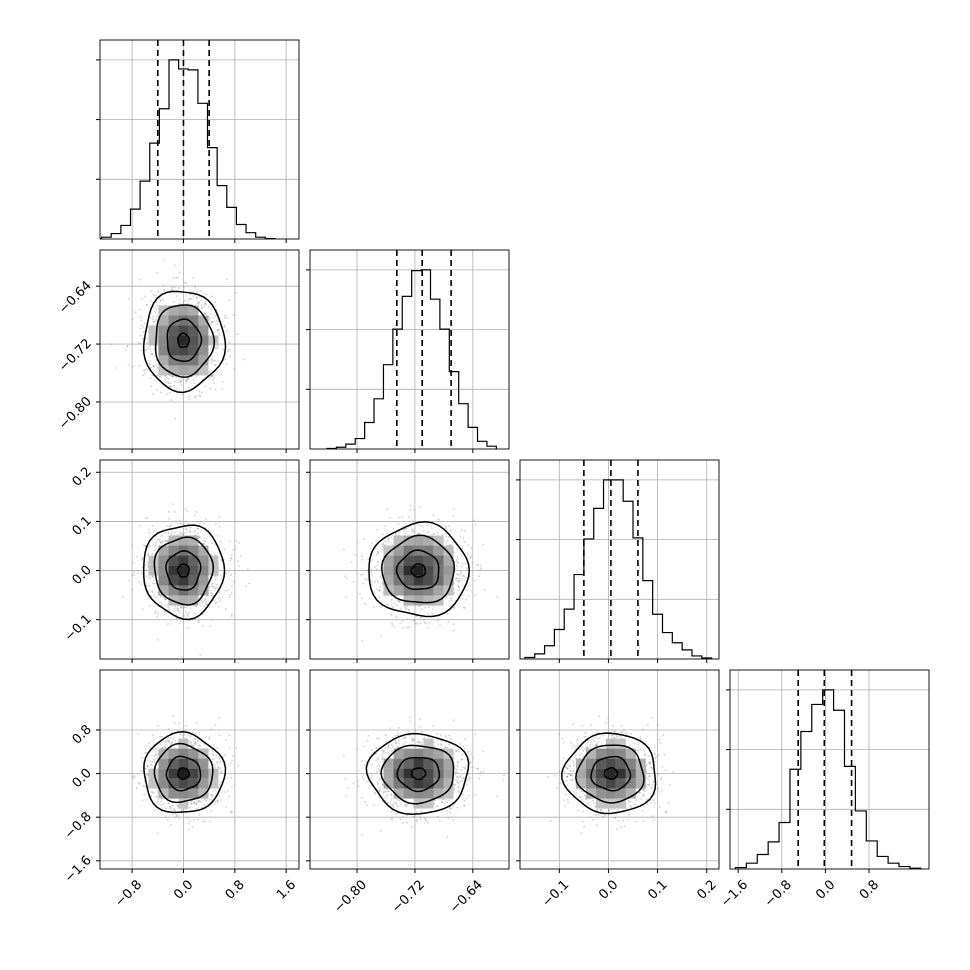 This screenshot has height=970, width=970. I want to click on pair-1-3-xtick-label-0: −0.80, so click(350, 896).